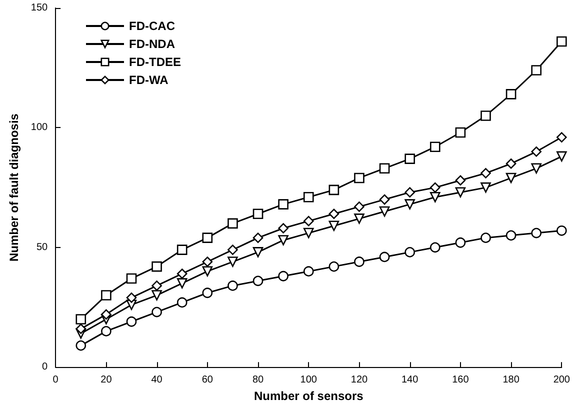 This screenshot has height=407, width=573. Describe the element at coordinates (410, 380) in the screenshot. I see `x-tick-label: 140` at that location.